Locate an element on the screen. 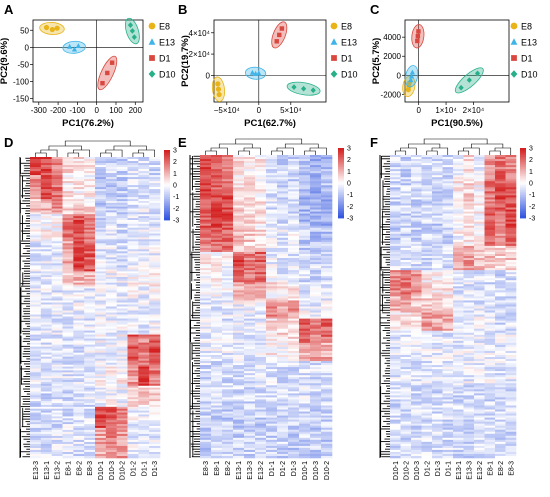  column-label: E8-3 is located at coordinates (90, 468).